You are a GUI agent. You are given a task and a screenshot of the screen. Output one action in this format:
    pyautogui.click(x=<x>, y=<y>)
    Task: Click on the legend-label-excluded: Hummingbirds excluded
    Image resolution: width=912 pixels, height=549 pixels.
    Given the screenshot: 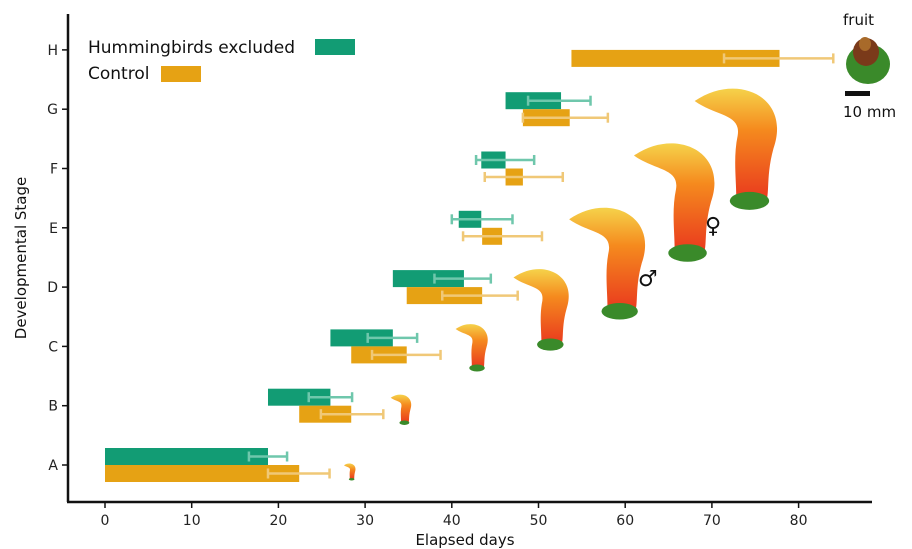 What is the action you would take?
    pyautogui.click(x=191, y=48)
    